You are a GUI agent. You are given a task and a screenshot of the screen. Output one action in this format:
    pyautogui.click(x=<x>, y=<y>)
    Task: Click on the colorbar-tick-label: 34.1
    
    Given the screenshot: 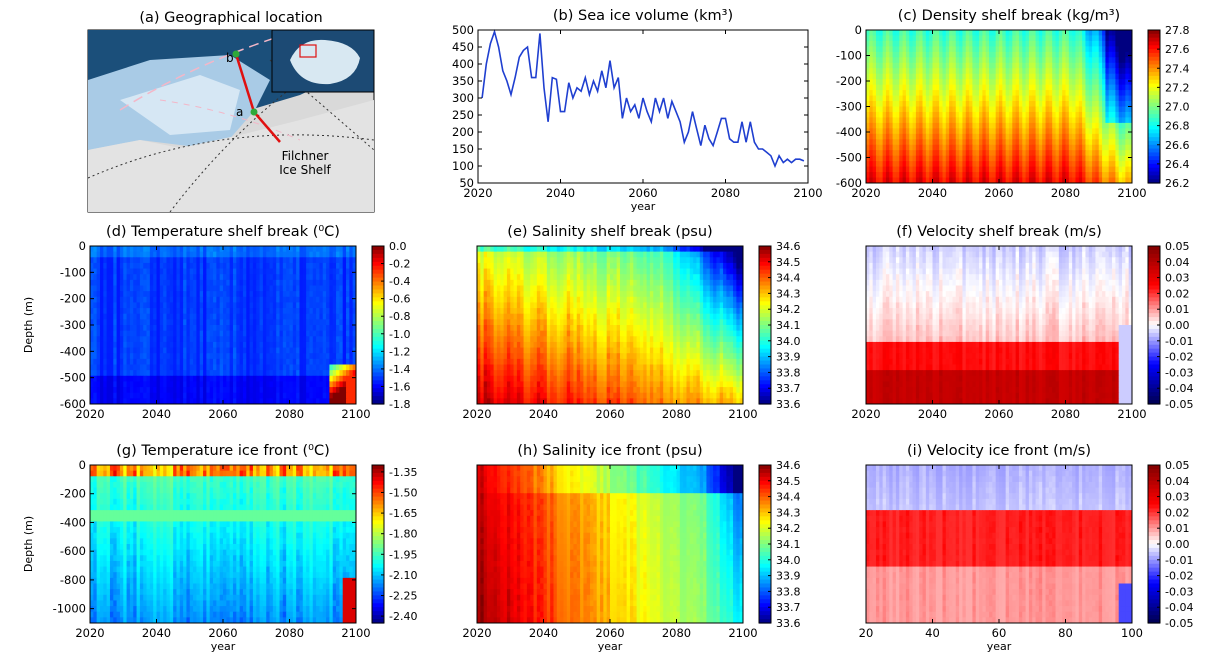 What is the action you would take?
    pyautogui.click(x=788, y=325)
    